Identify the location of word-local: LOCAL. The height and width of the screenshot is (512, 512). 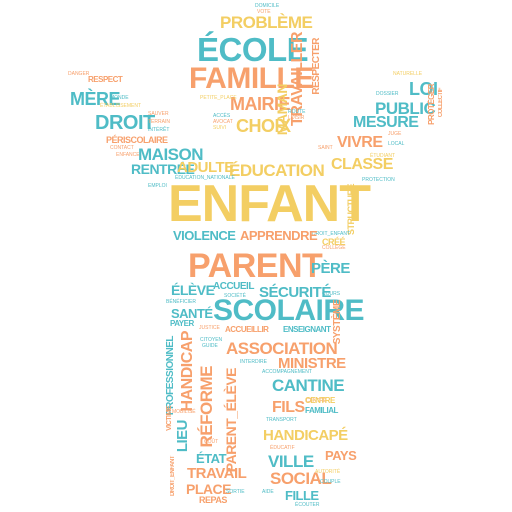
(396, 144).